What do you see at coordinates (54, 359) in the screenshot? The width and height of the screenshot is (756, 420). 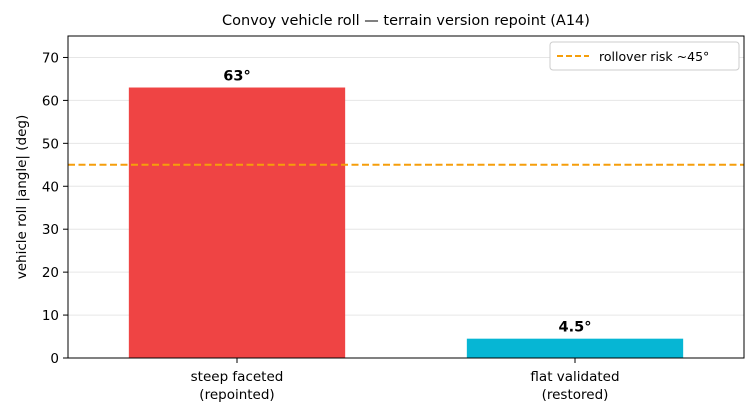 I see `y-tick-label: 0` at bounding box center [54, 359].